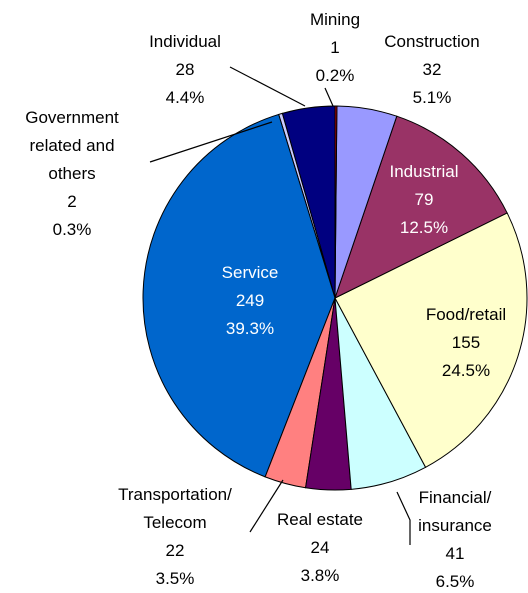  What do you see at coordinates (175, 508) in the screenshot?
I see `category-label: Transportation/ Telecom` at bounding box center [175, 508].